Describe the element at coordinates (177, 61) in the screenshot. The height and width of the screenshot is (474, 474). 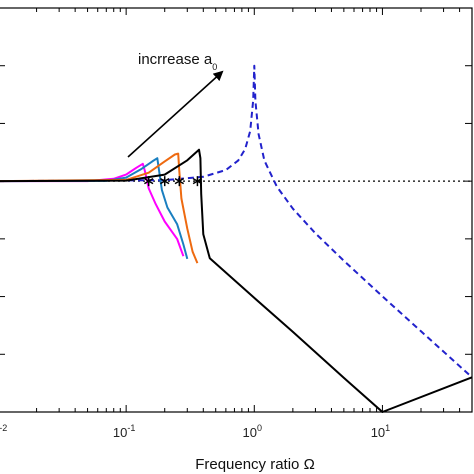
I see `annotation-text: incrrease a0` at that location.